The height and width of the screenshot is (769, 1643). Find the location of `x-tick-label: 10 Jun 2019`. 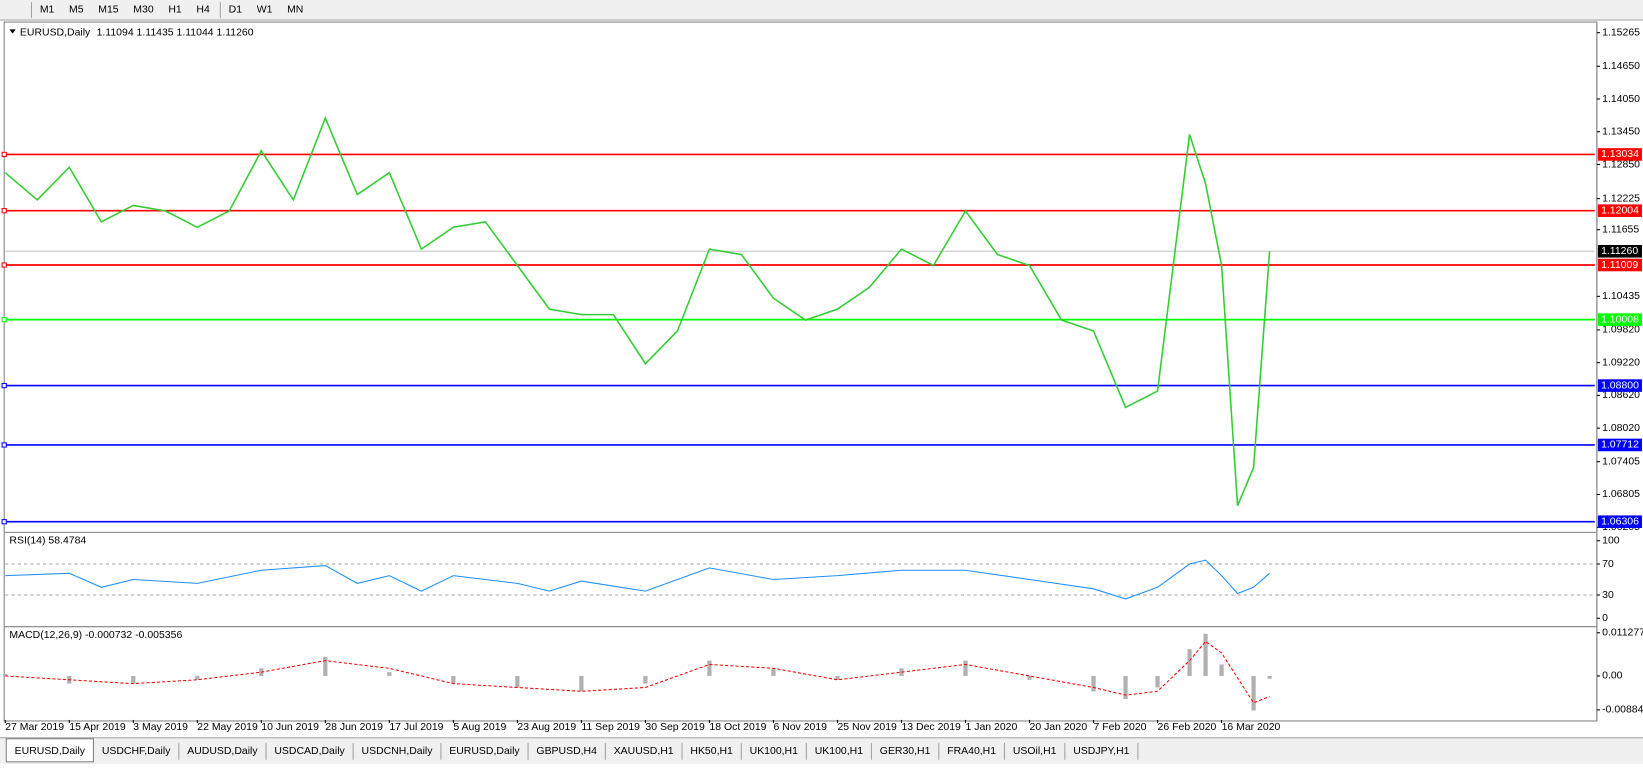

x-tick-label: 10 Jun 2019 is located at coordinates (290, 727).